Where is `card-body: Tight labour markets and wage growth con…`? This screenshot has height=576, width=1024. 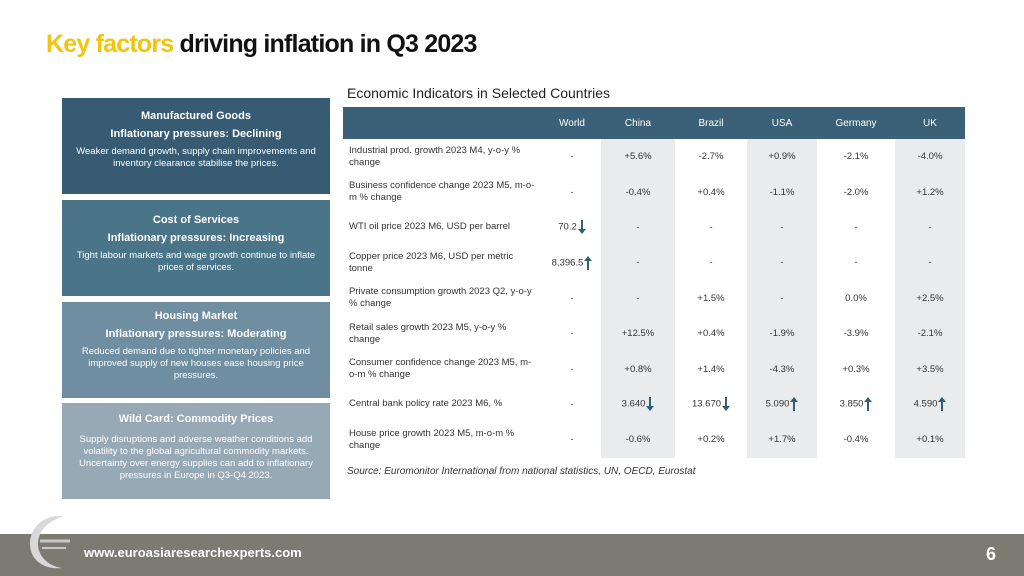 card-body: Tight labour markets and wage growth con… is located at coordinates (196, 261).